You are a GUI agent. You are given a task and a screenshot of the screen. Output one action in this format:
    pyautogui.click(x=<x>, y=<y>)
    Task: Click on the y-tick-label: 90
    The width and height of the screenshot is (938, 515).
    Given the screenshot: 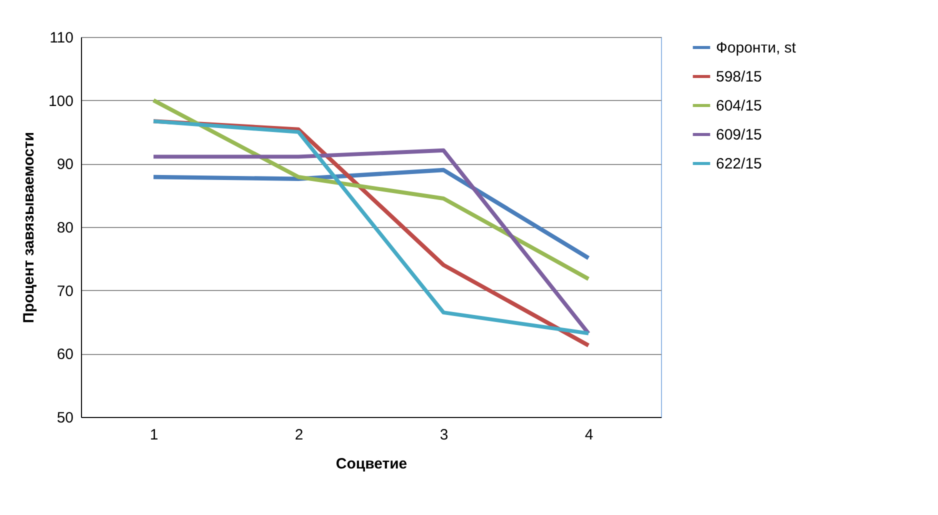 What is the action you would take?
    pyautogui.click(x=65, y=165)
    